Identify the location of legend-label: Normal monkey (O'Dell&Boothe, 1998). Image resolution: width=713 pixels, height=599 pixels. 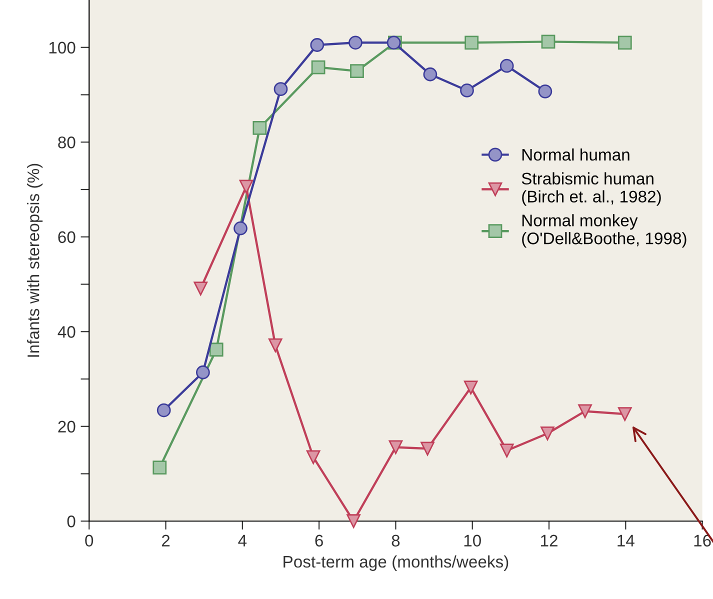
(604, 231).